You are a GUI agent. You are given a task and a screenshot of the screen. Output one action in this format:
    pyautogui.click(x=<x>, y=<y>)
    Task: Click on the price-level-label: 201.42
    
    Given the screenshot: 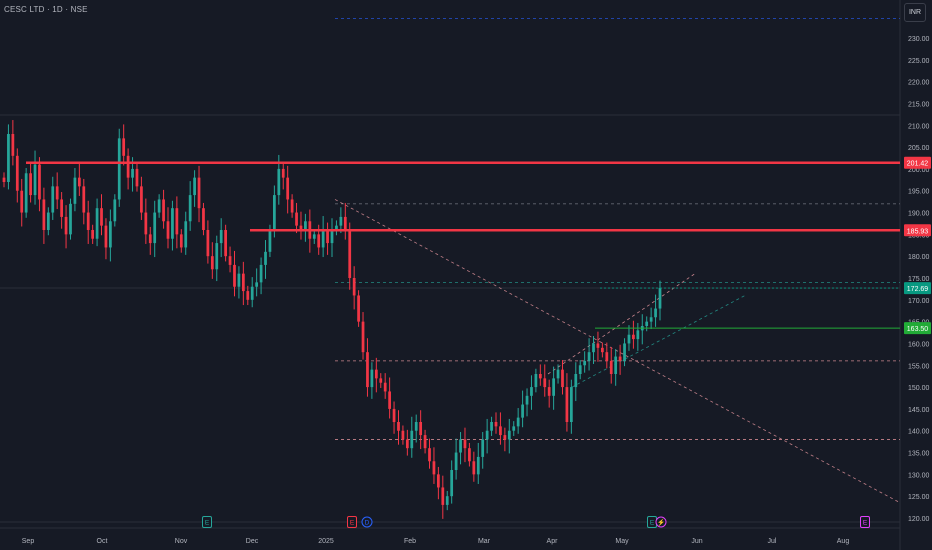 What is the action you would take?
    pyautogui.click(x=918, y=164)
    